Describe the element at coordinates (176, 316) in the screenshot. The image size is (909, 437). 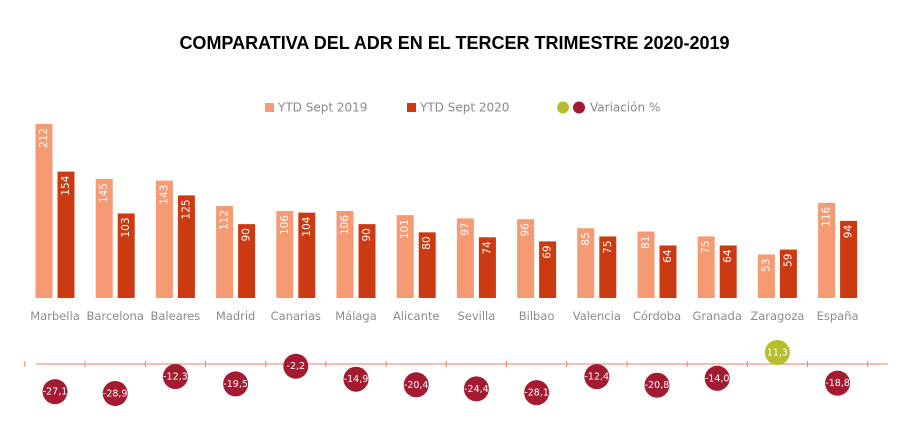
I see `category-label: Baleares` at that location.